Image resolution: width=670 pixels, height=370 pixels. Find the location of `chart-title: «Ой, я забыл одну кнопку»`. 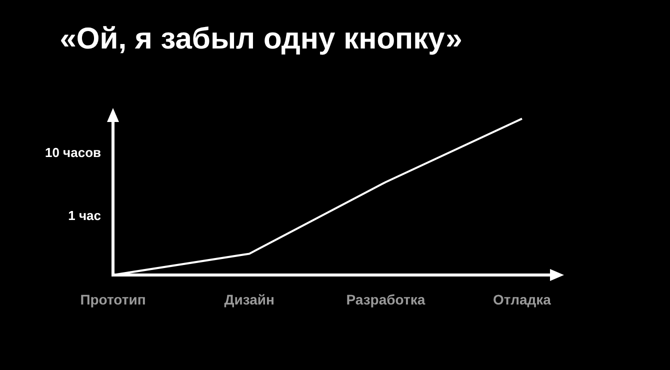

chart-title: «Ой, я забыл одну кнопку» is located at coordinates (261, 39).